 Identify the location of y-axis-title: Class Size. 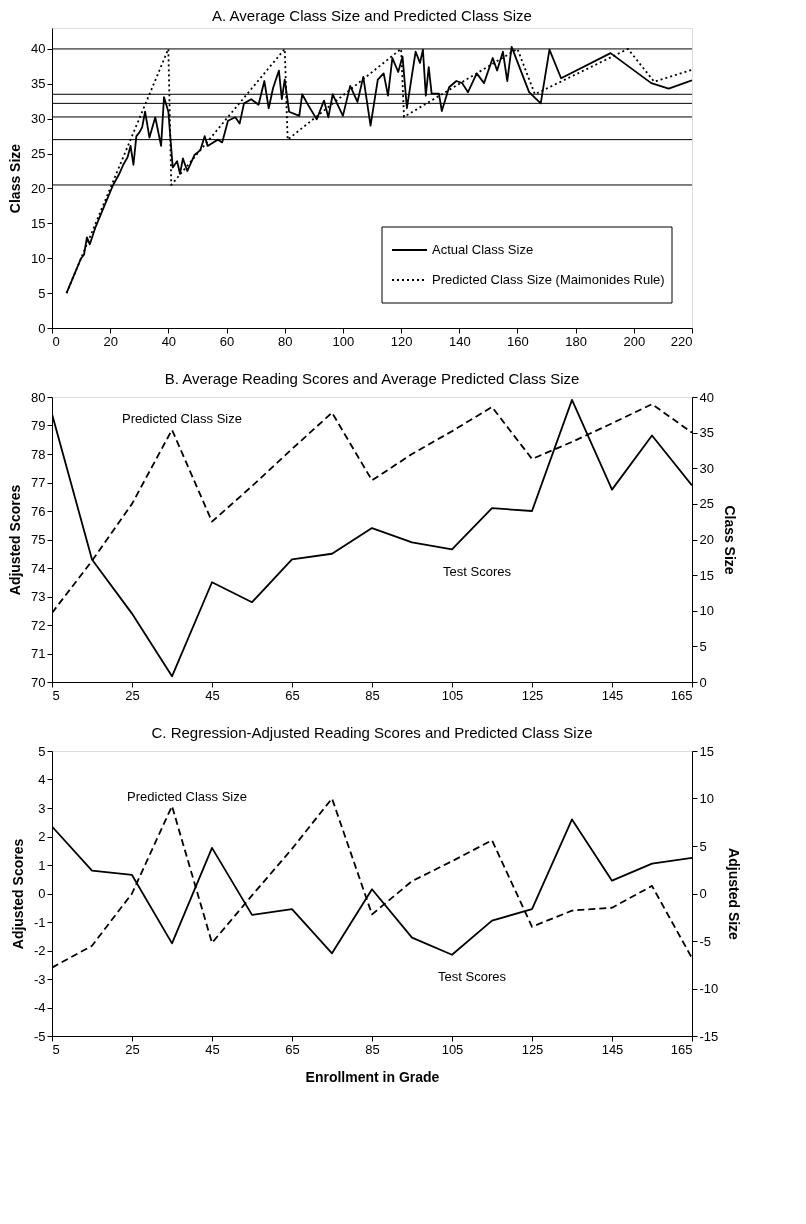
(15, 178).